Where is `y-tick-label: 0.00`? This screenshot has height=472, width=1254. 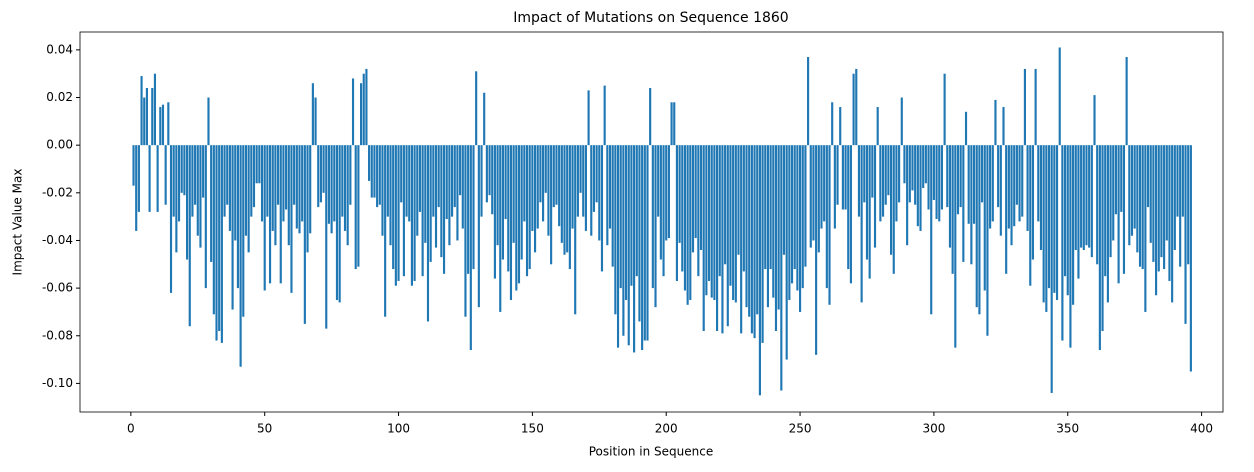 y-tick-label: 0.00 is located at coordinates (59, 145).